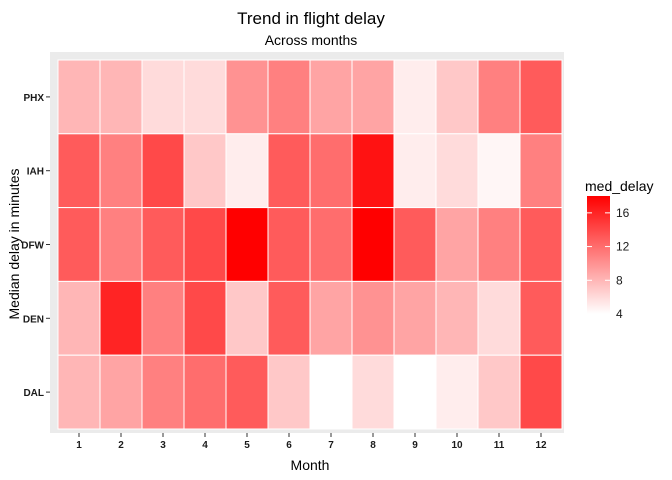 The width and height of the screenshot is (672, 480). Describe the element at coordinates (32, 246) in the screenshot. I see `y-tick-label-dfw: DFW` at that location.